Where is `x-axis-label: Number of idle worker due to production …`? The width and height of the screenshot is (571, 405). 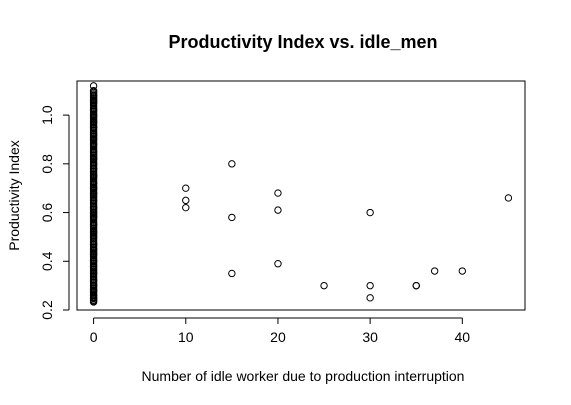
x-axis-label: Number of idle worker due to production … is located at coordinates (303, 376).